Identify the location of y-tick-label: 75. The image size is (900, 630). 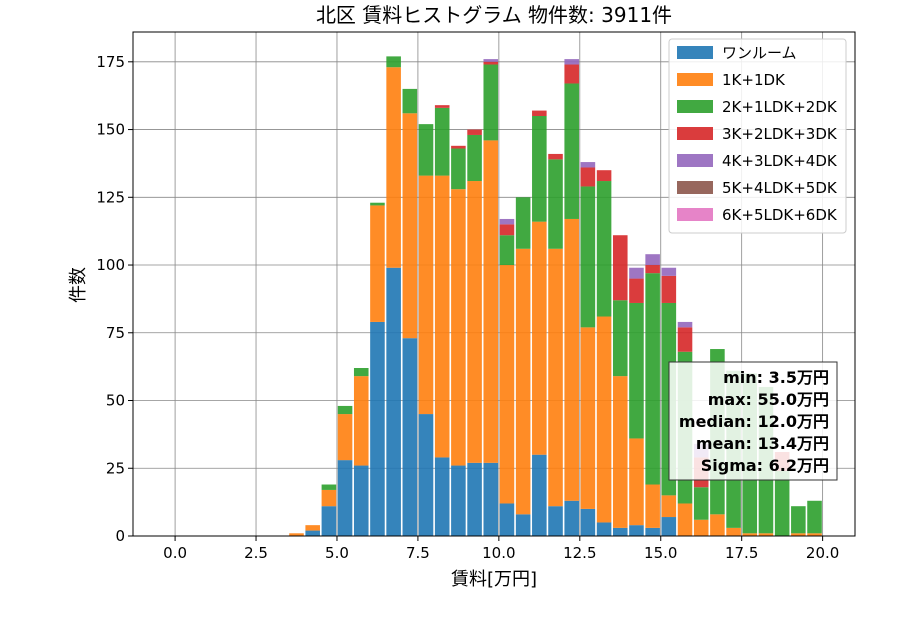
(115, 333).